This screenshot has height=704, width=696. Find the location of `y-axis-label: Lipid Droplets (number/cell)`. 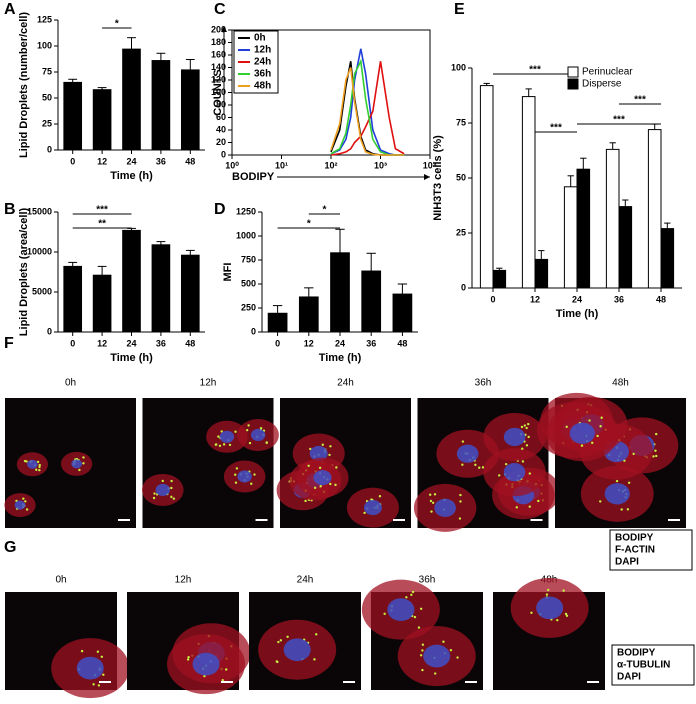

y-axis-label: Lipid Droplets (number/cell) is located at coordinates (24, 85).